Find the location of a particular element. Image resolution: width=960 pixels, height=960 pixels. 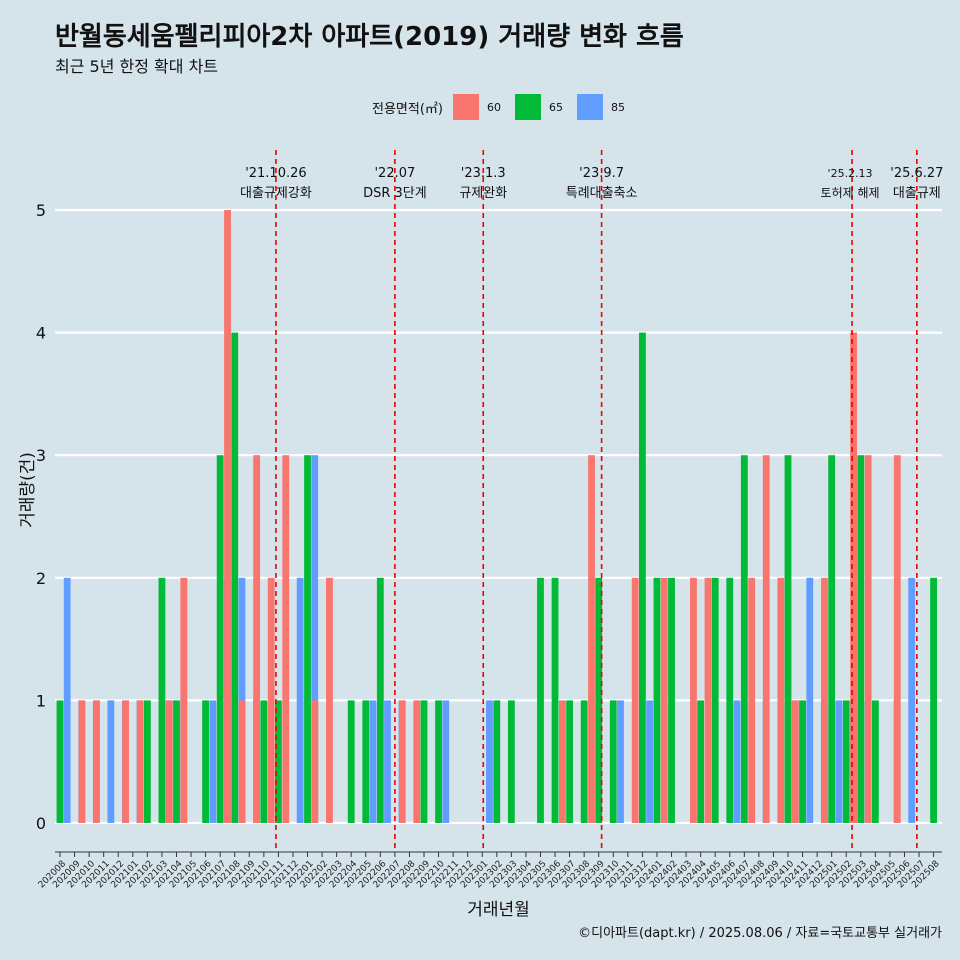

event-text-label: 대출규제강화 is located at coordinates (276, 193).